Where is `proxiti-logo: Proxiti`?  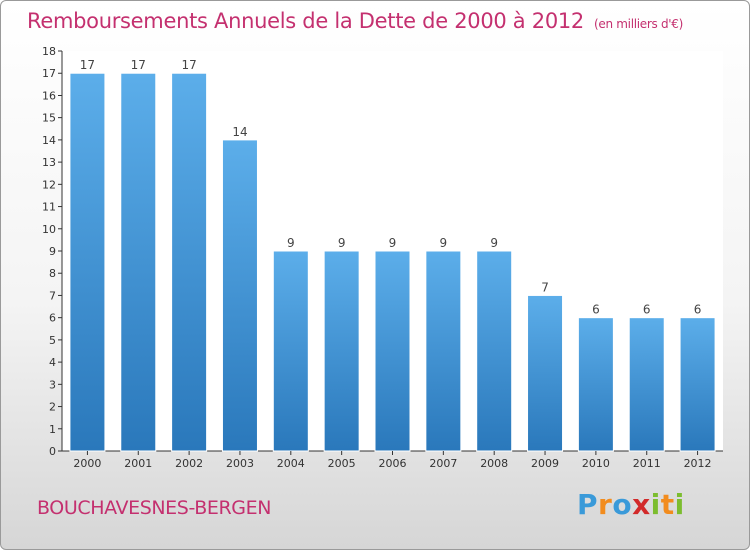 proxiti-logo: Proxiti is located at coordinates (631, 504).